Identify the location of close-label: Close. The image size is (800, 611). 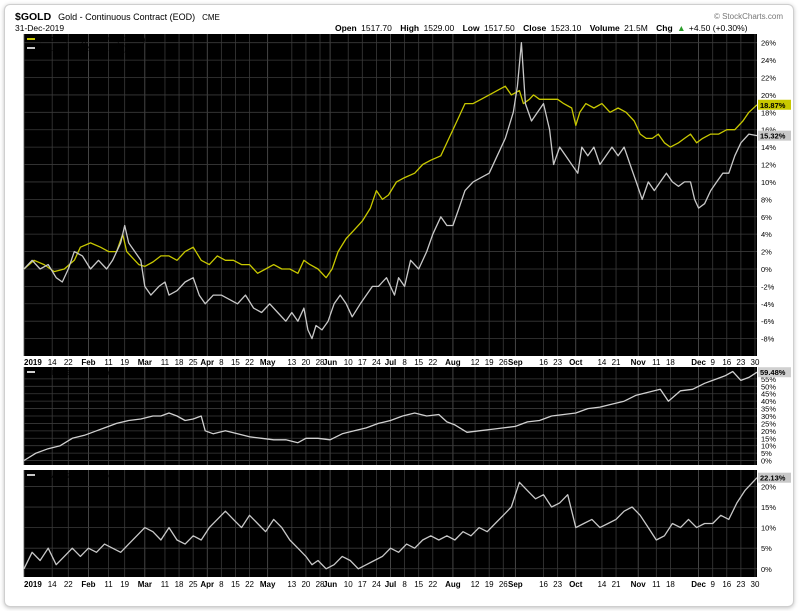
(534, 28).